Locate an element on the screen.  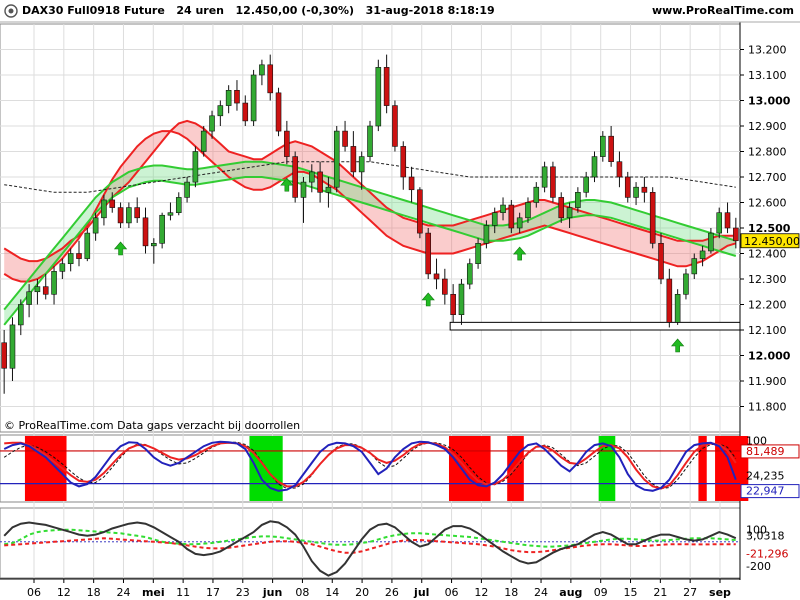
last-price-tag is located at coordinates (770, 241).